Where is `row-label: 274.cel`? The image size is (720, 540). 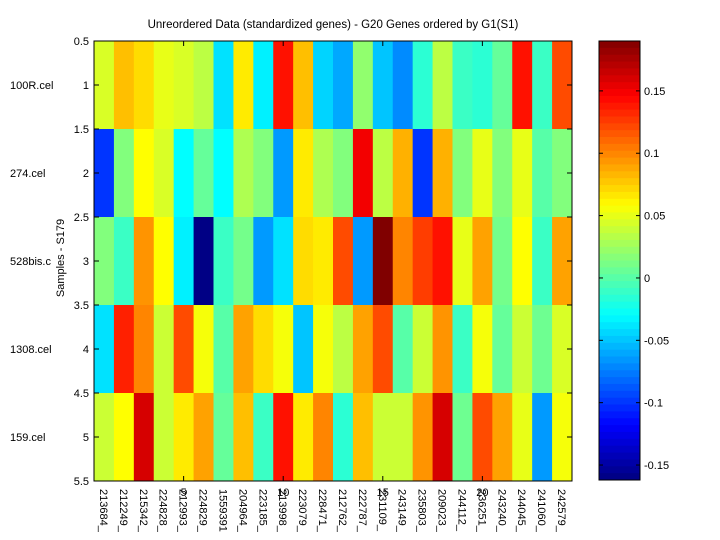 row-label: 274.cel is located at coordinates (27, 174).